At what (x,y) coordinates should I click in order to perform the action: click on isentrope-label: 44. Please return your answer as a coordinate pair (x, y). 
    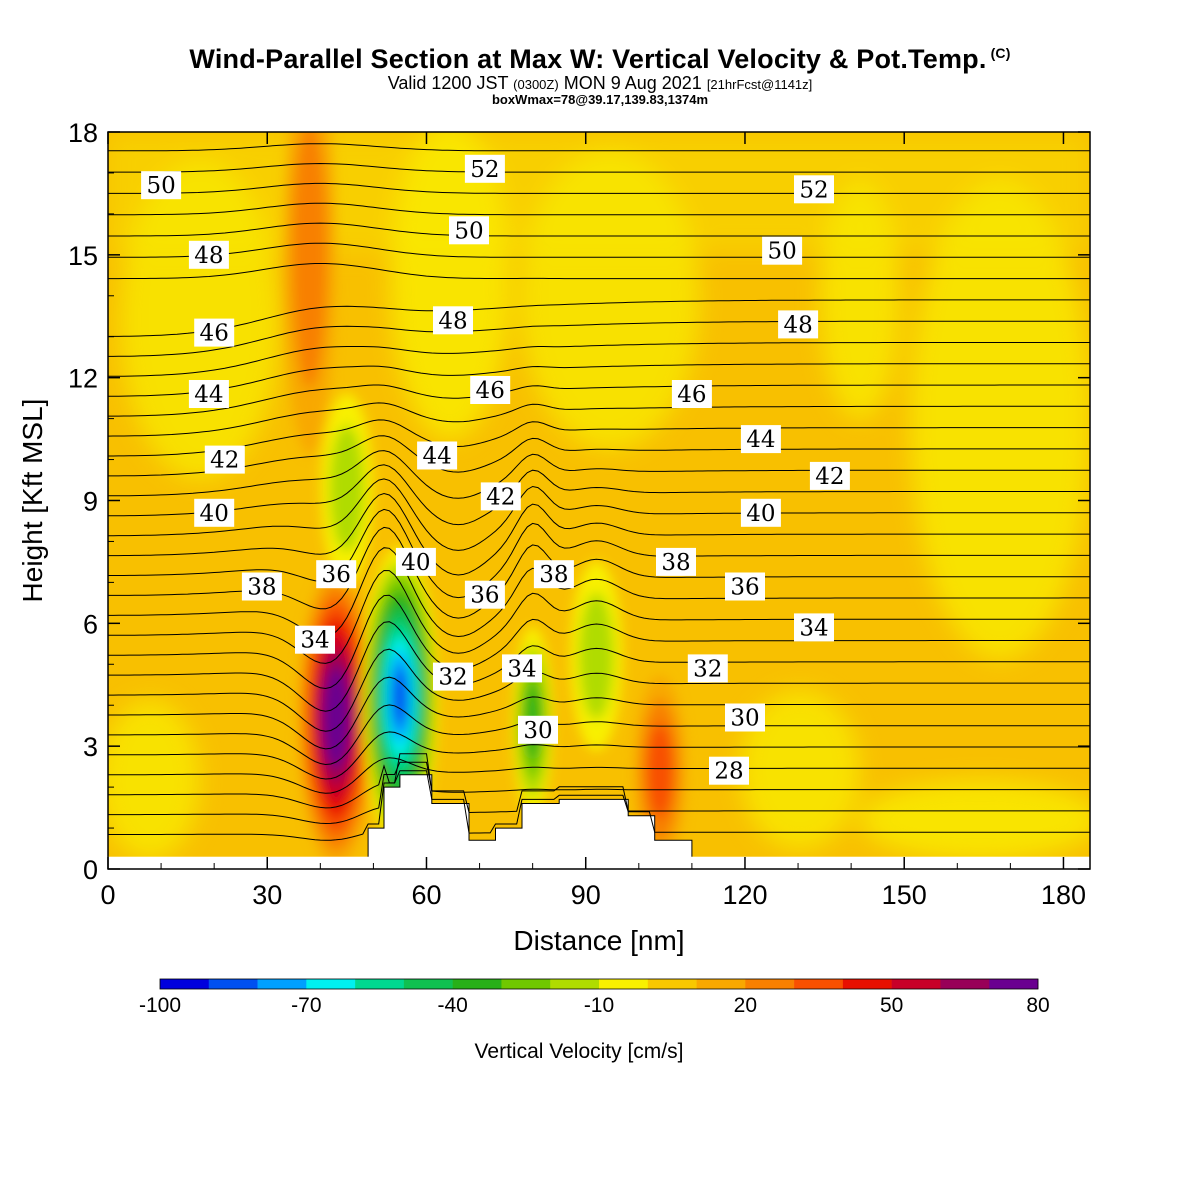
    Looking at the image, I should click on (208, 394).